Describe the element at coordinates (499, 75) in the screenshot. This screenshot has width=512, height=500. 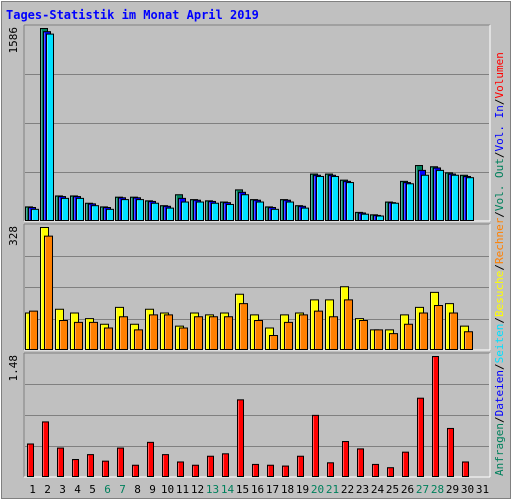
I see `legend-entry: Volumen` at that location.